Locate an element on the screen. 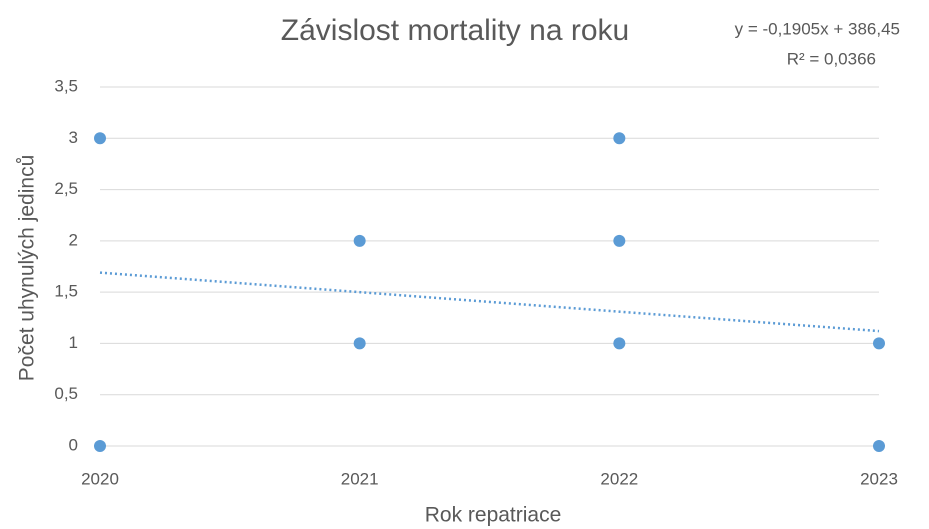 The width and height of the screenshot is (929, 529). trendline is located at coordinates (489, 302).